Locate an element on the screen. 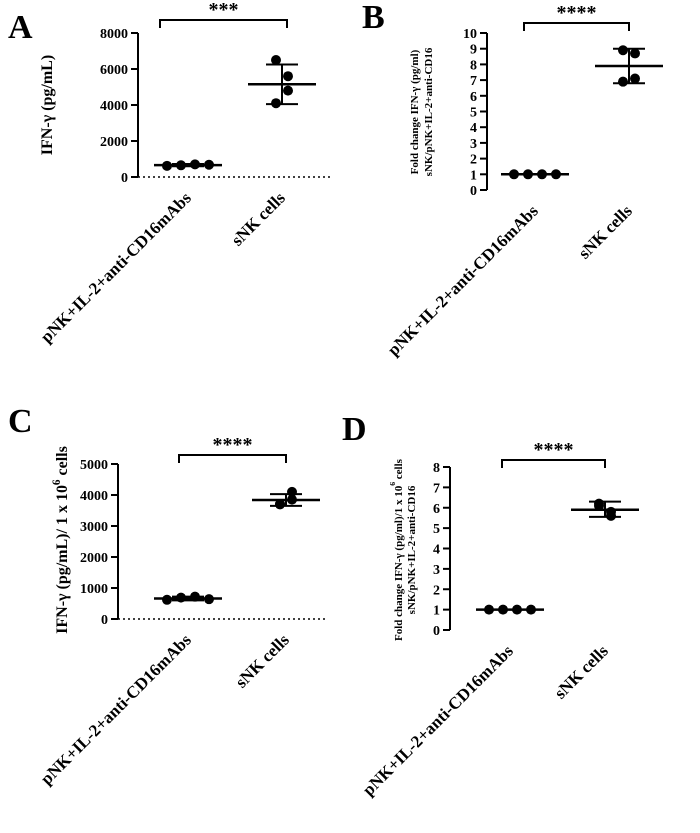  y-tick-label: 1000 is located at coordinates (94, 589).